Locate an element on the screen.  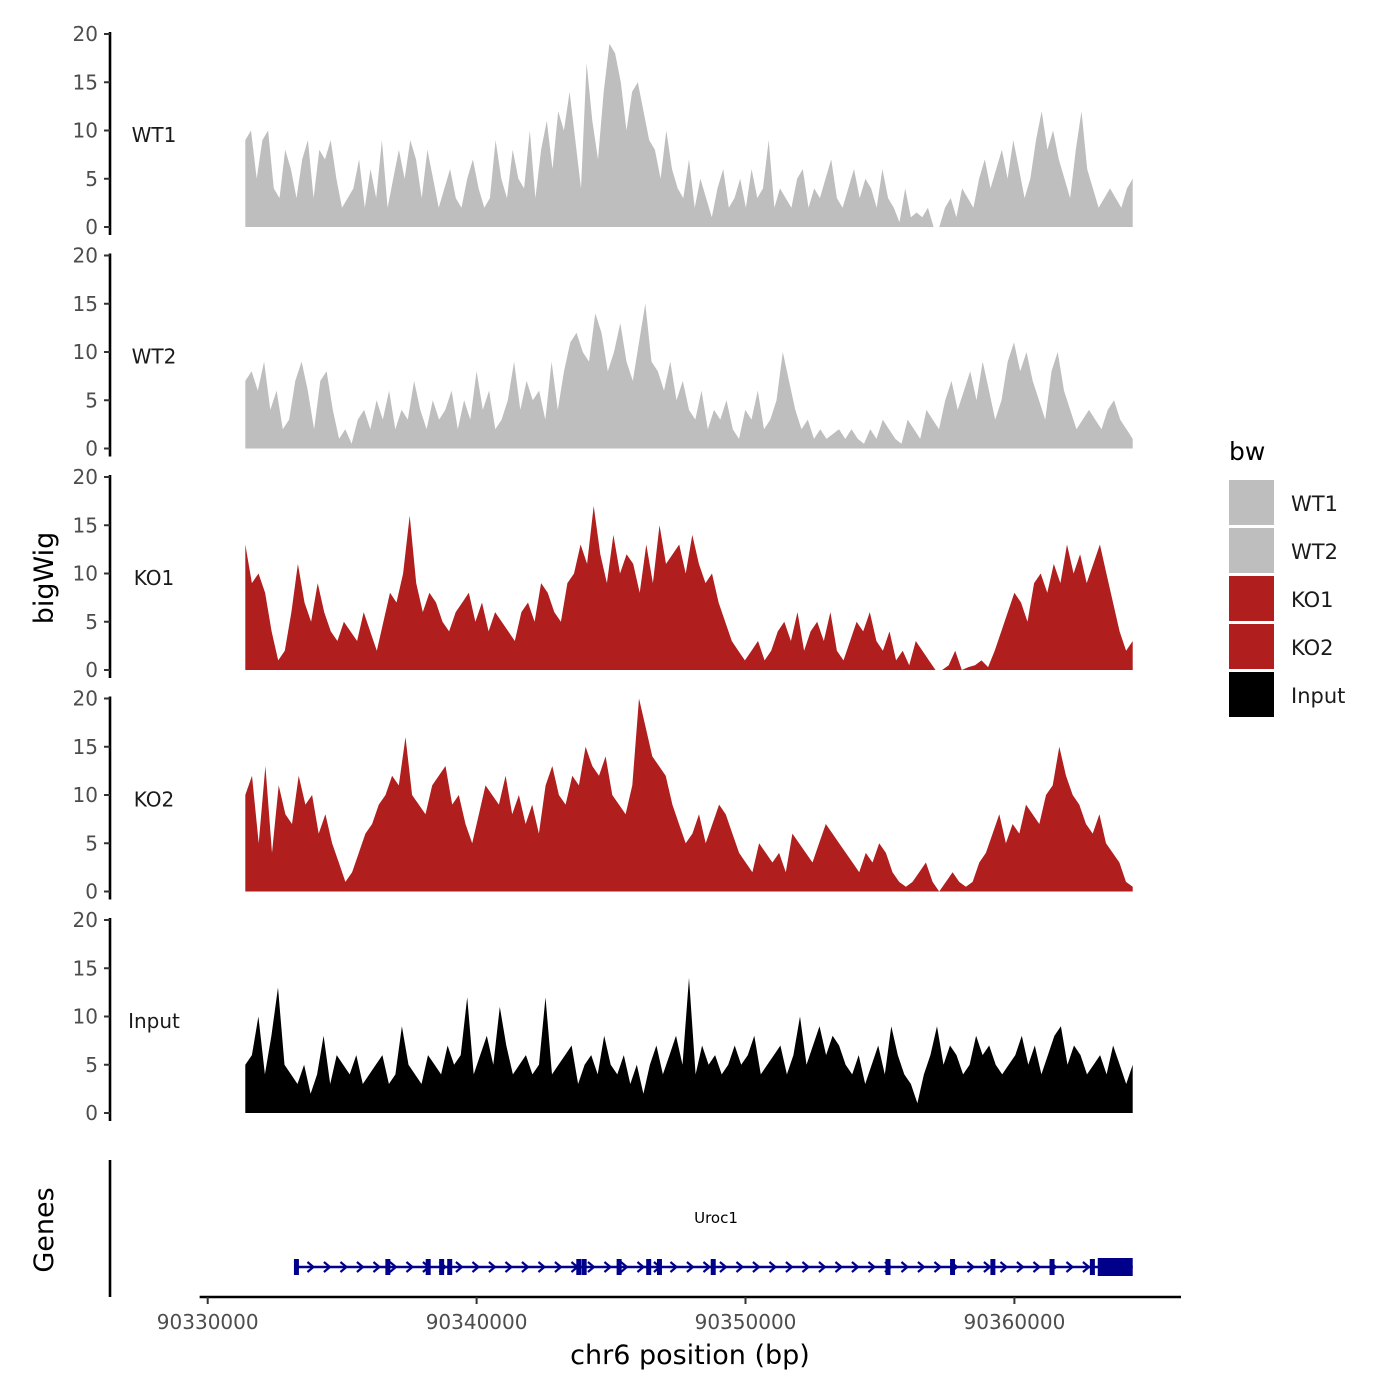
legend-label-wt2: WT2 is located at coordinates (1314, 552).